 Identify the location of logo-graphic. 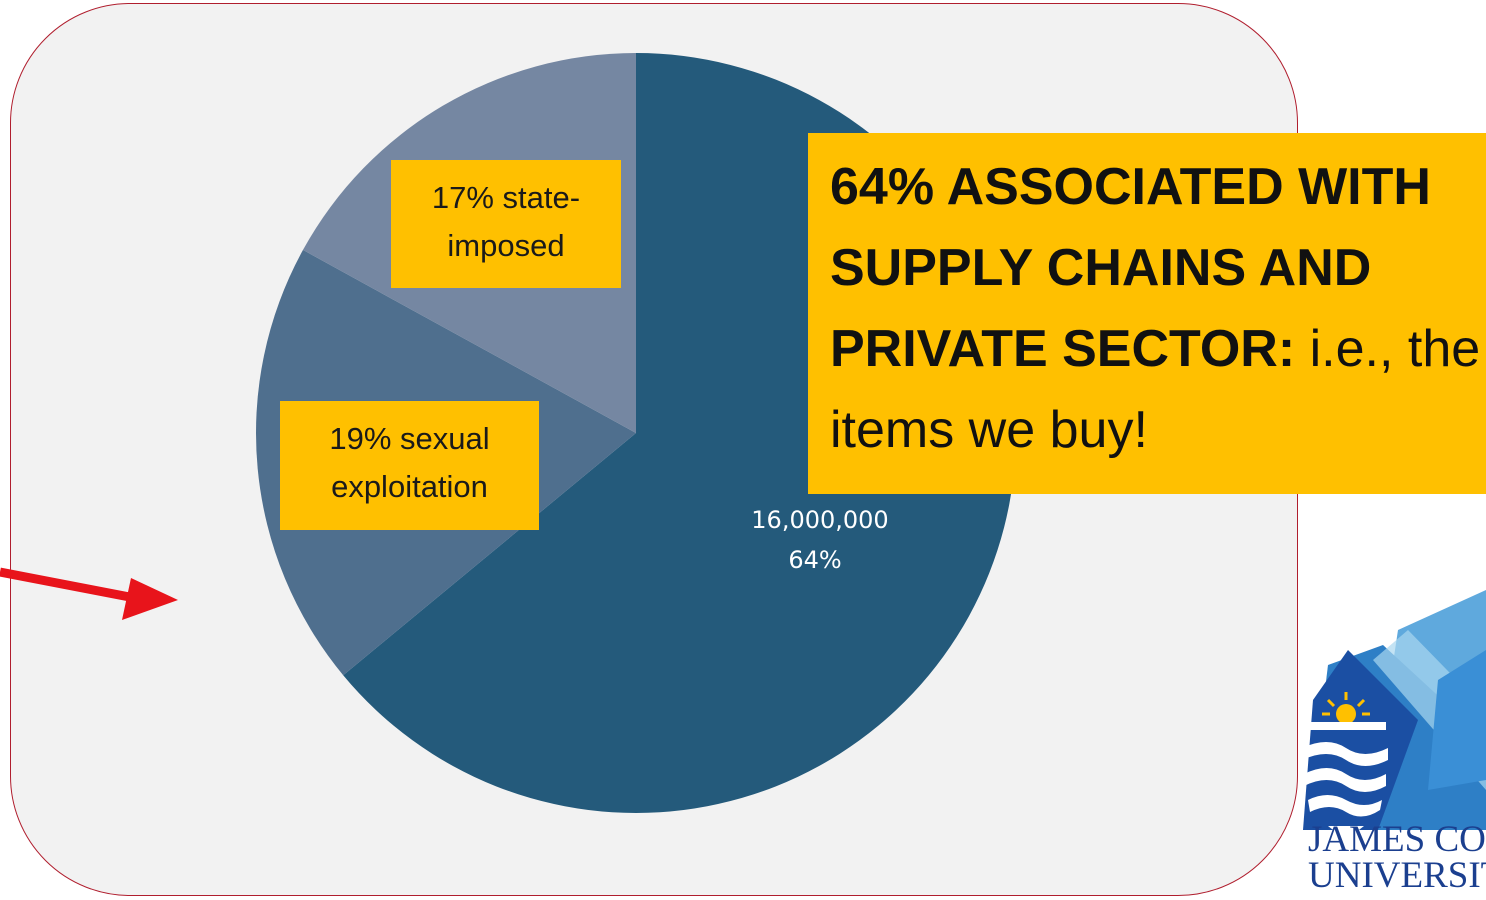
(1394, 715).